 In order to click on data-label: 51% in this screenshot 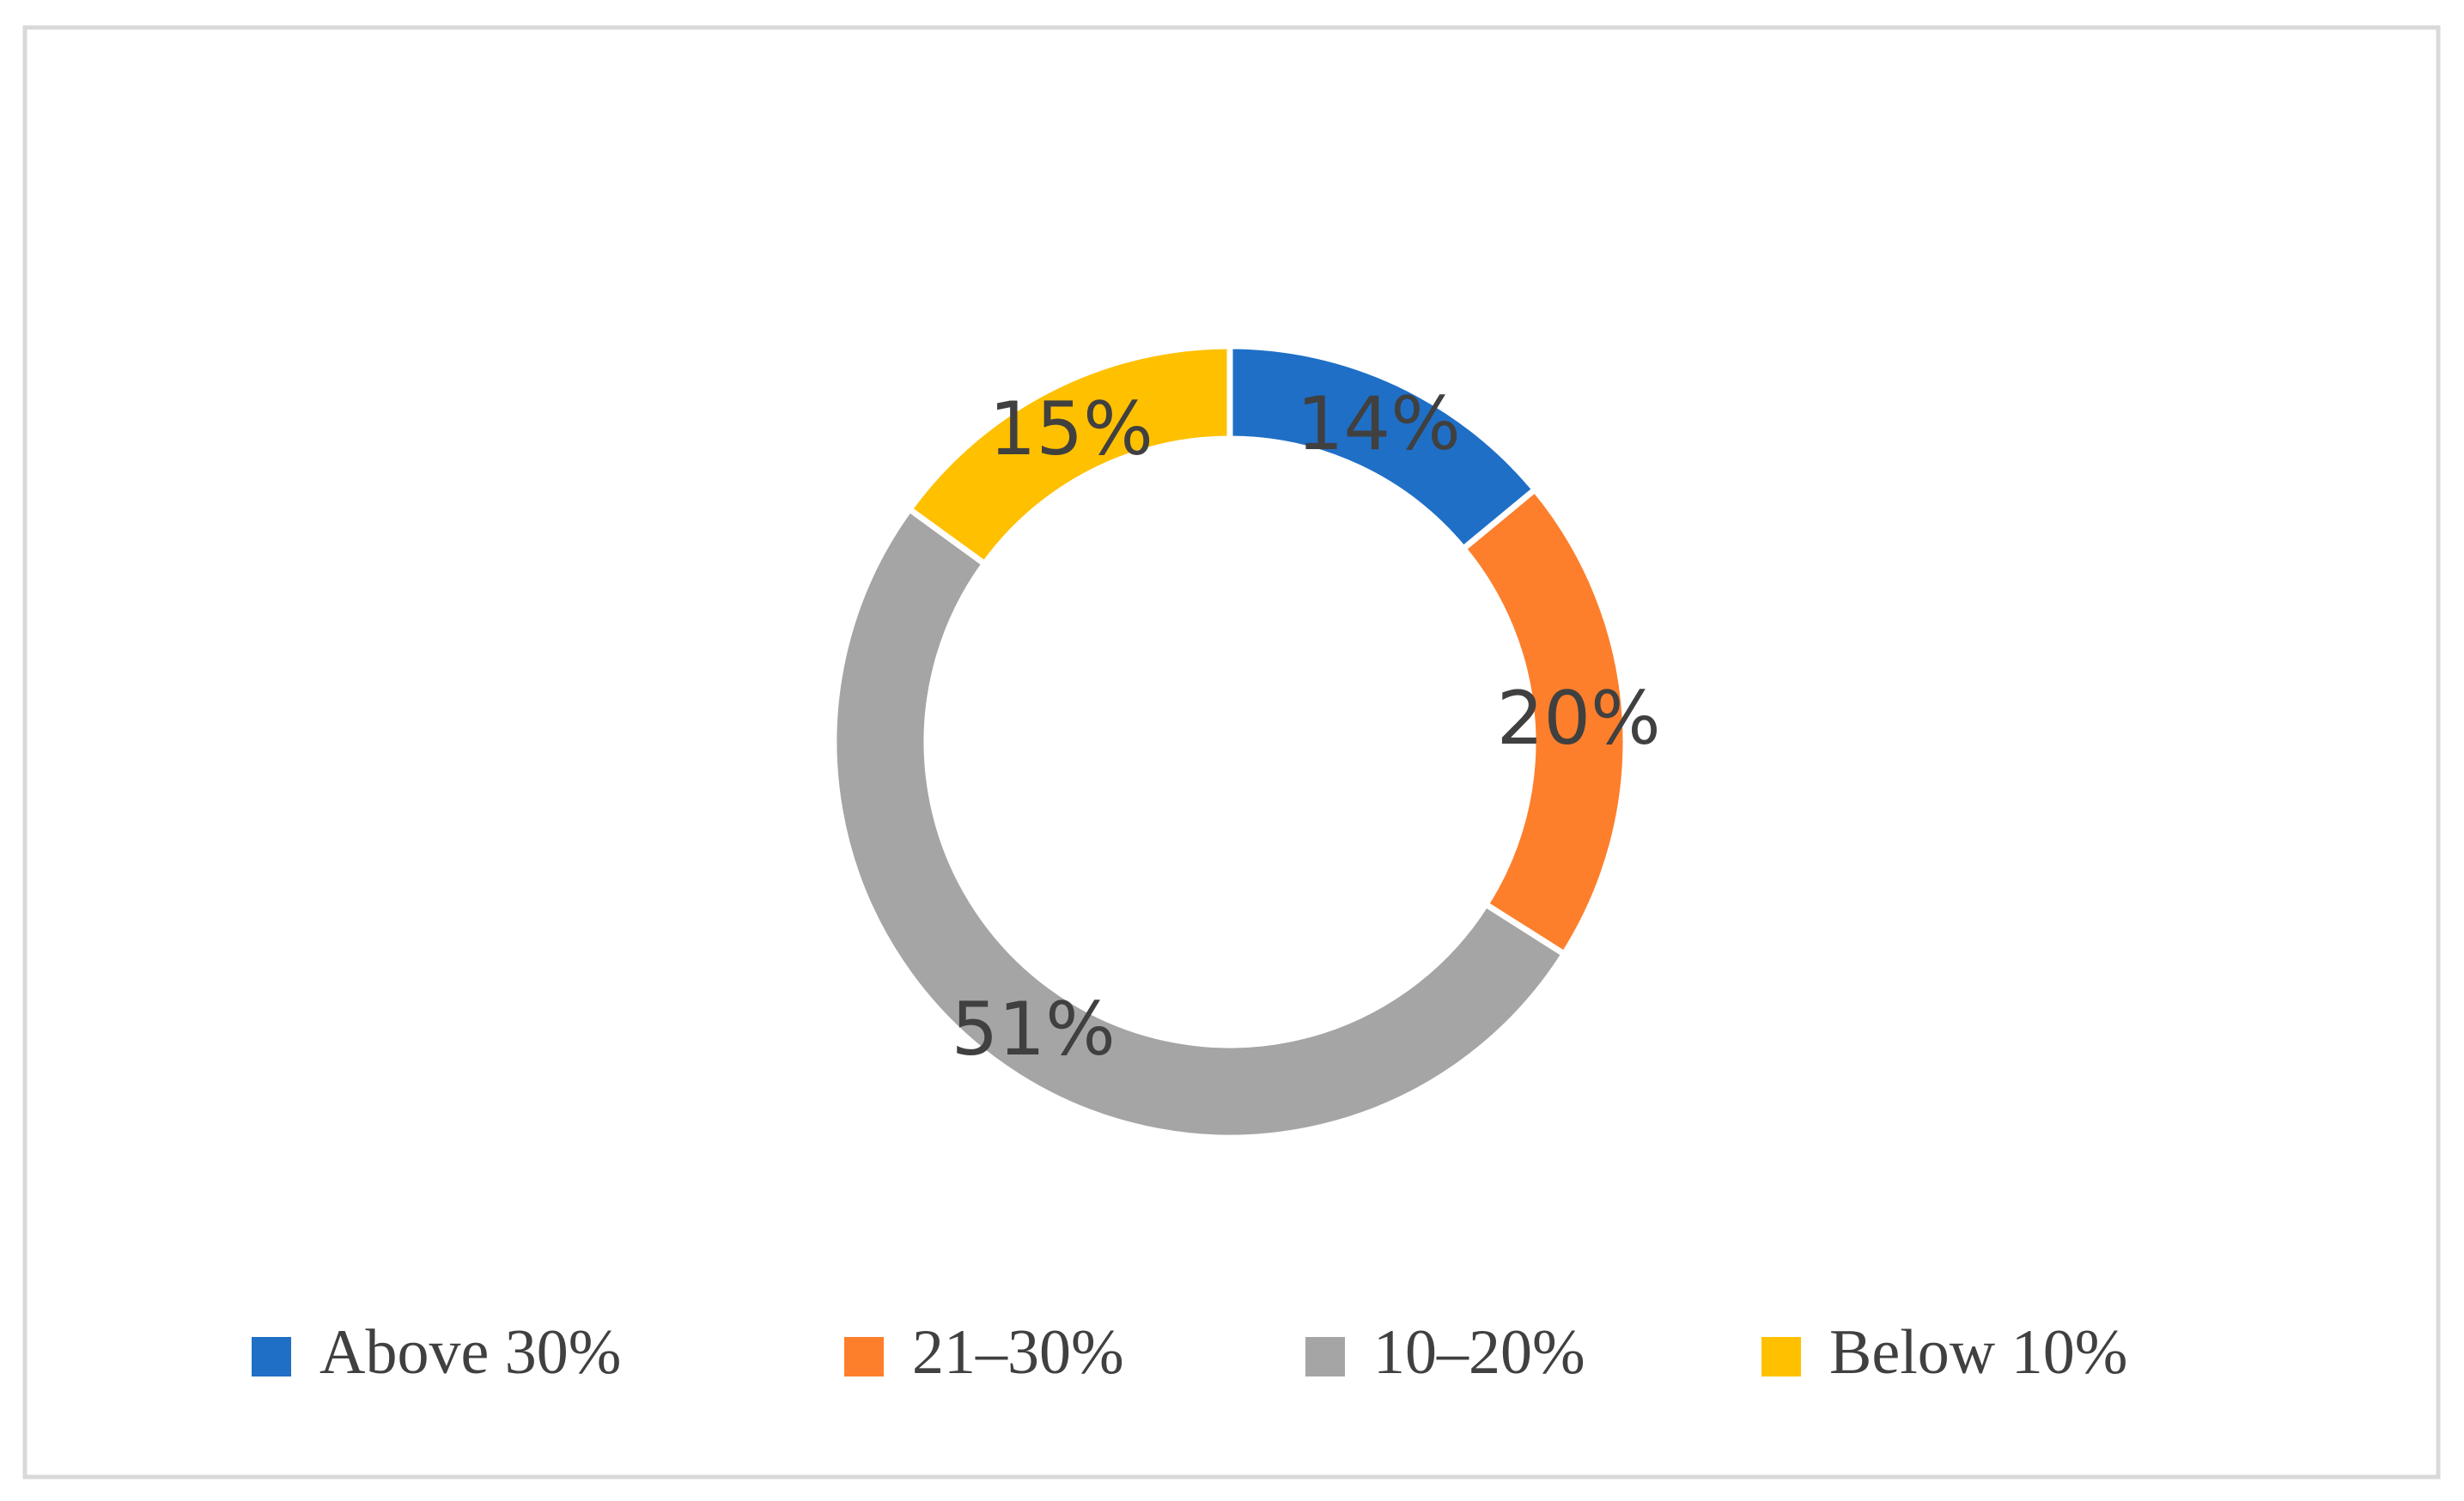, I will do `click(1034, 1030)`.